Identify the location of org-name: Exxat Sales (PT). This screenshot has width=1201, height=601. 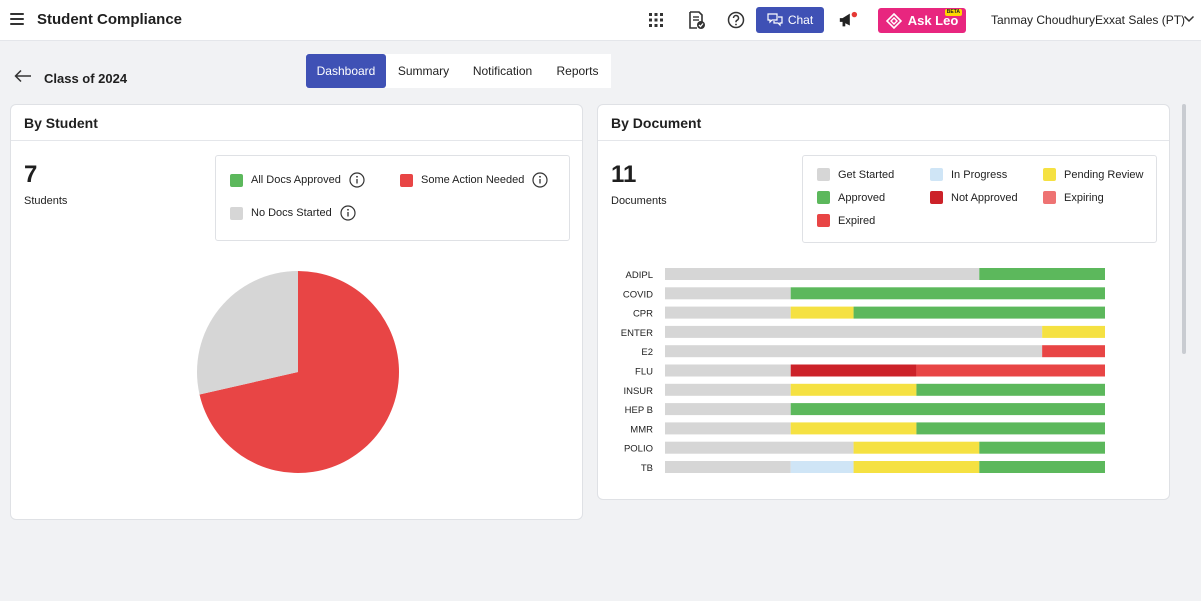
(1140, 20).